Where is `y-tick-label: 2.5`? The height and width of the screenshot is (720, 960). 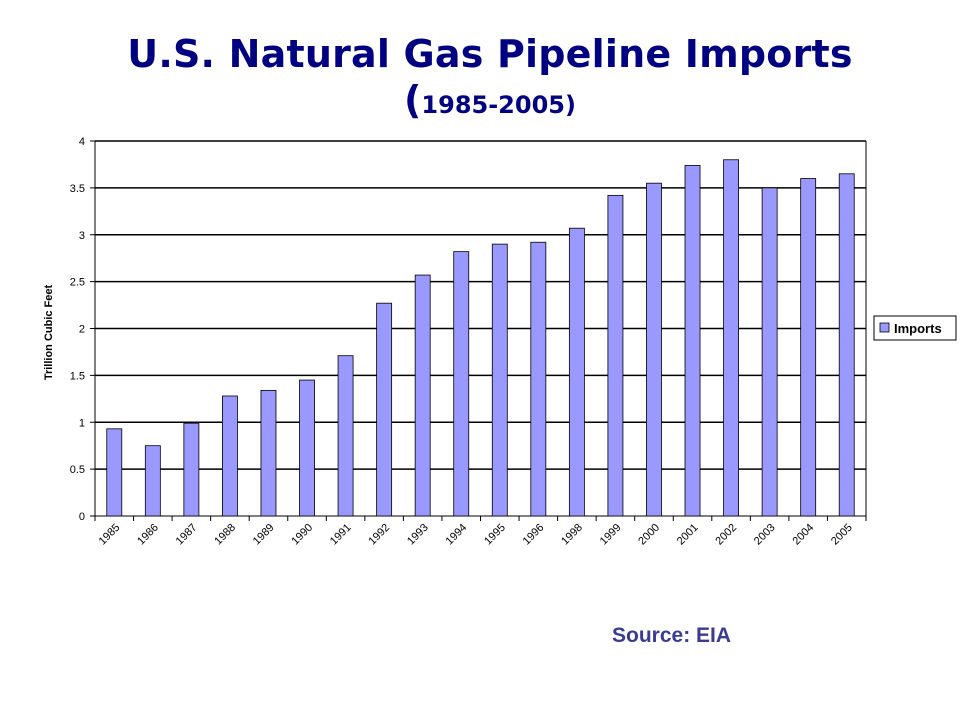
y-tick-label: 2.5 is located at coordinates (77, 283).